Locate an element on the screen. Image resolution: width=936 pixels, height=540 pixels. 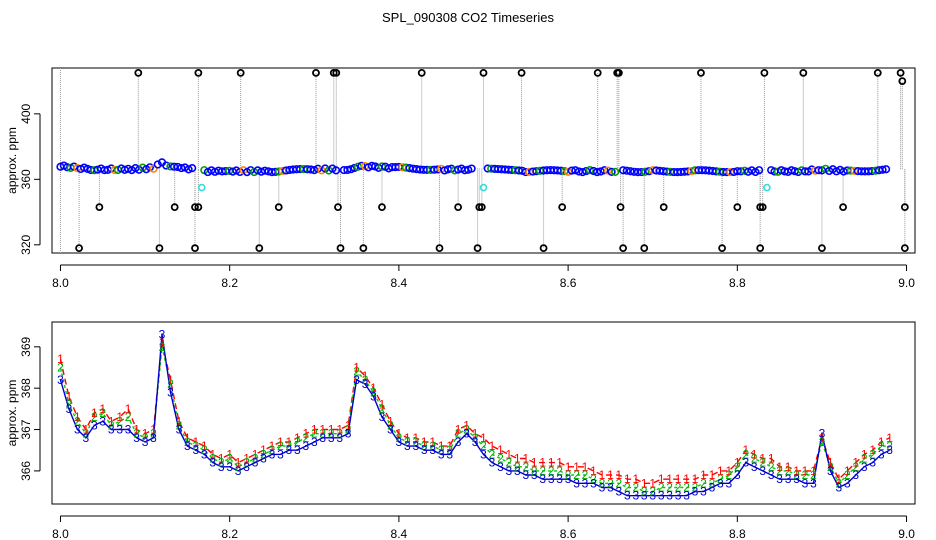
top-x-tick-label: 8.2 is located at coordinates (229, 283).